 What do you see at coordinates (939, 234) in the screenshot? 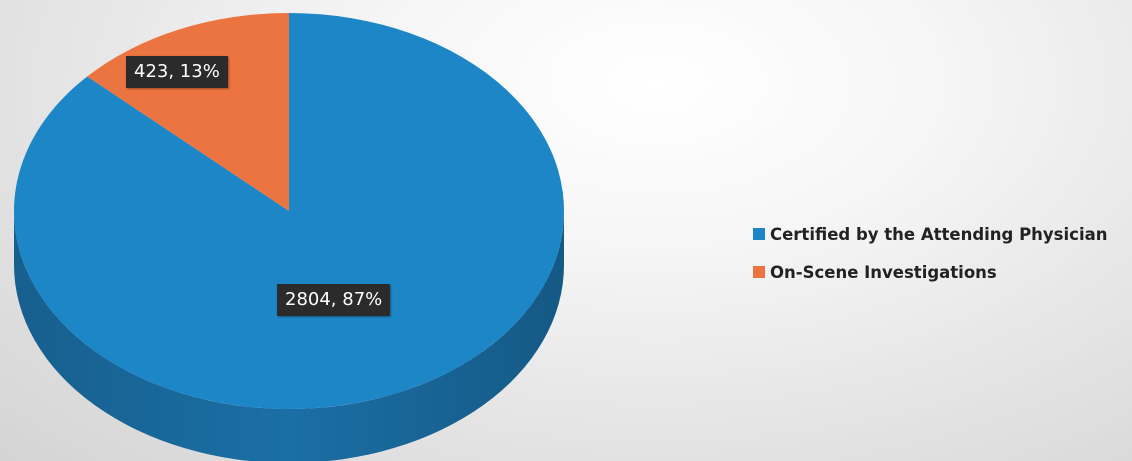
I see `legend-label-certified: Certified by the Attending Physician` at bounding box center [939, 234].